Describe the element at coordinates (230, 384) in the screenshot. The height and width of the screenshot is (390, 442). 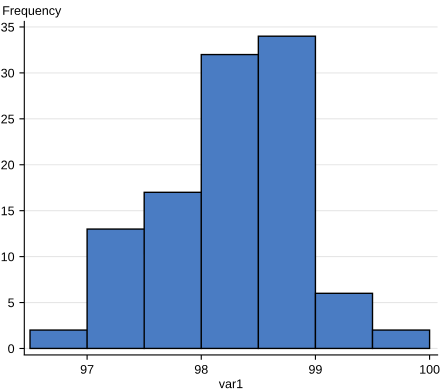
I see `x-axis-title: var1` at that location.